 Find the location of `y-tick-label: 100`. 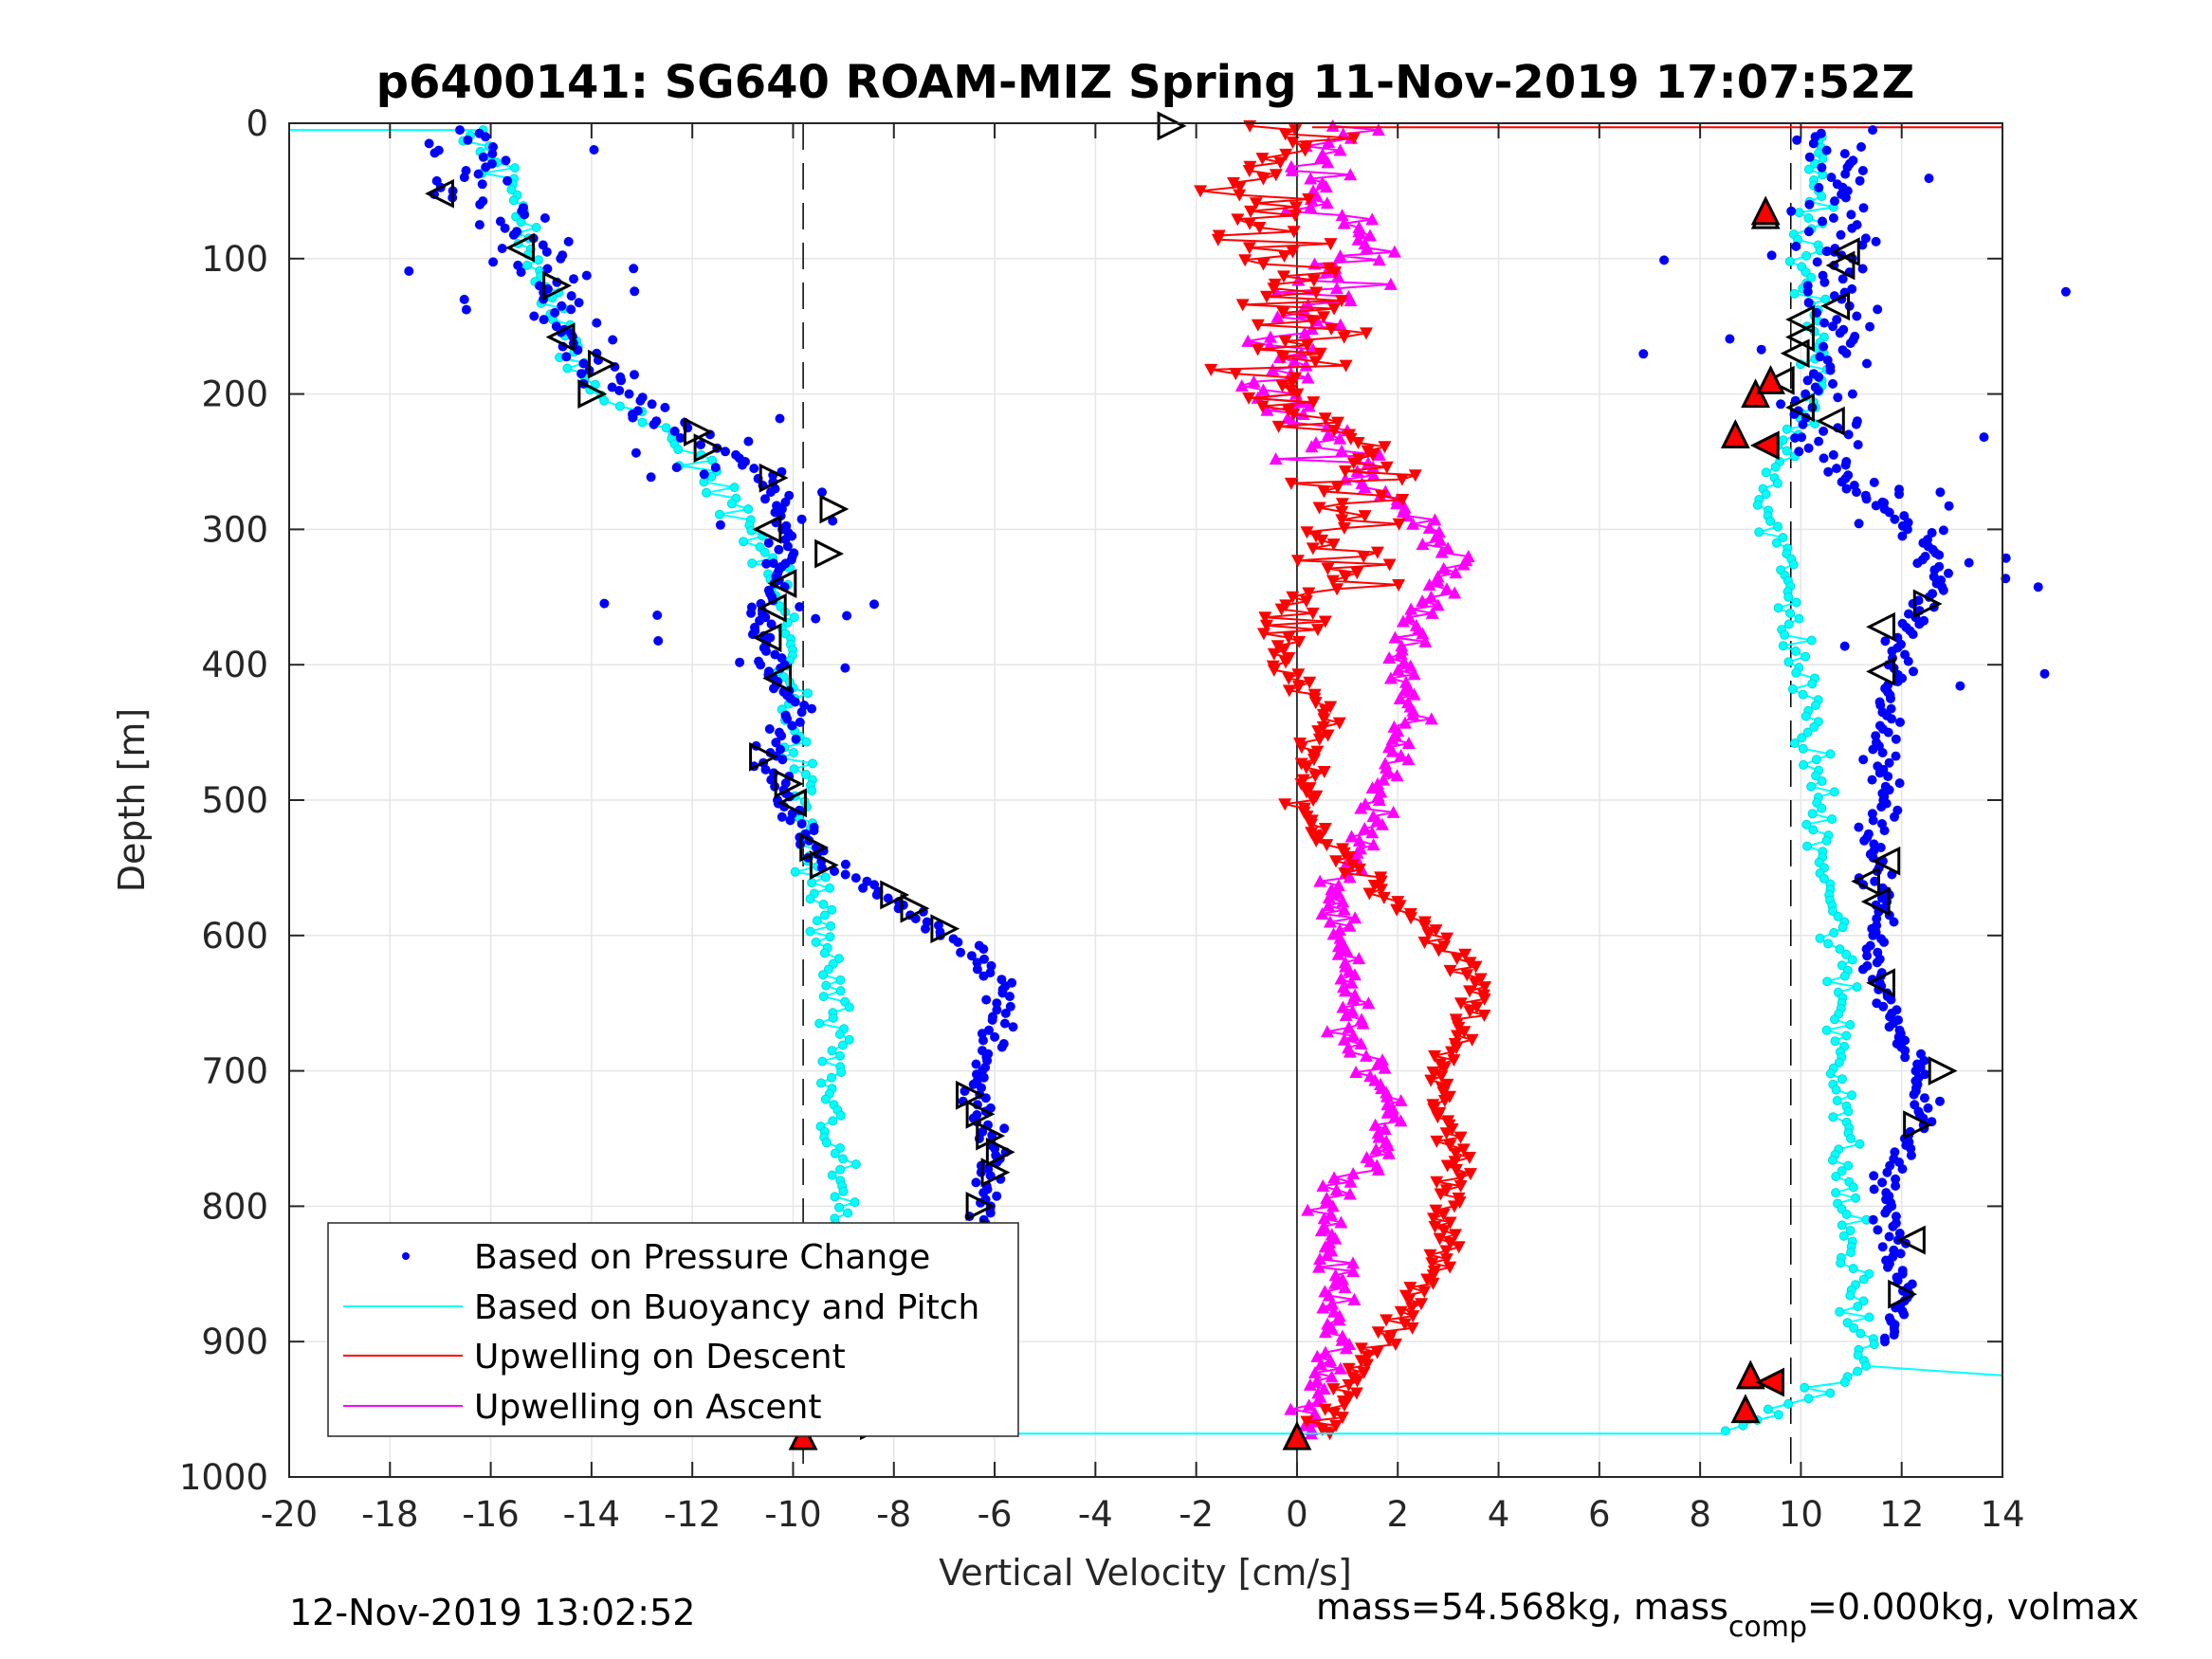

y-tick-label: 100 is located at coordinates (234, 259).